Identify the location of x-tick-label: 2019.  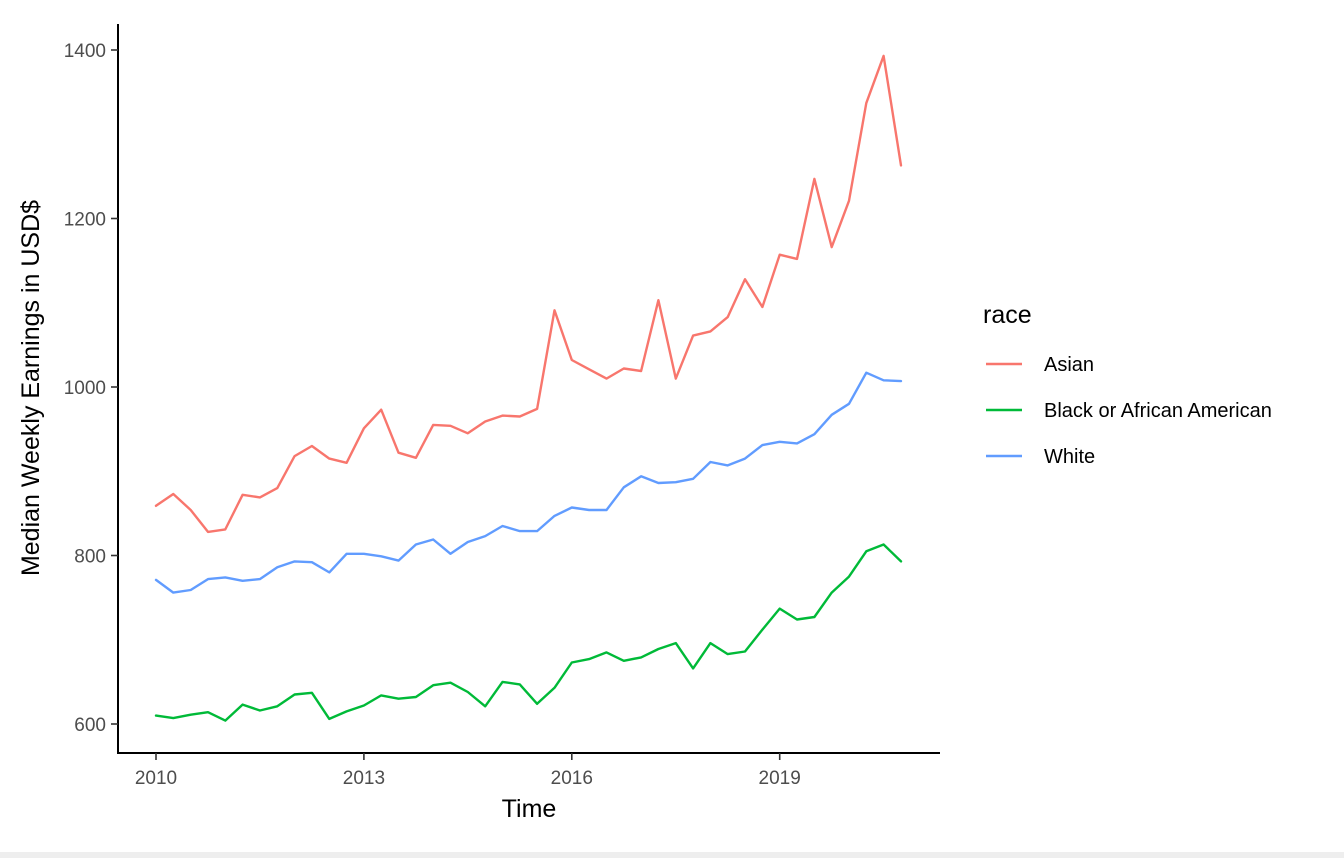
(780, 778).